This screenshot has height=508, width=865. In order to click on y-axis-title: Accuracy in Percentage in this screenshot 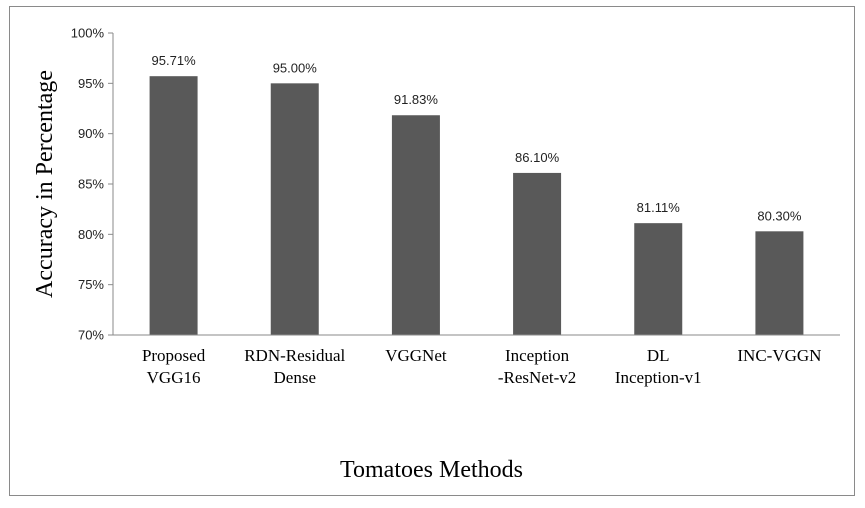, I will do `click(45, 184)`.